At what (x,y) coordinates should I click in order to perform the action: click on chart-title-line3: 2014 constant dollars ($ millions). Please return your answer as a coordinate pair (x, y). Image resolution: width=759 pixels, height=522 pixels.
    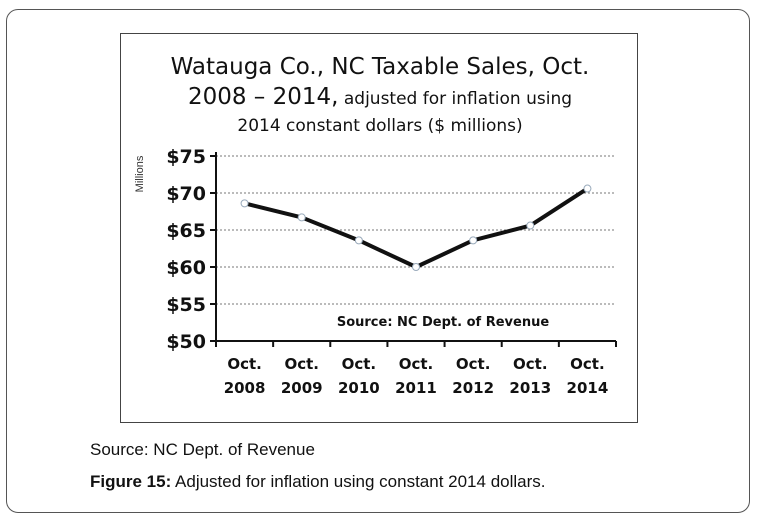
    Looking at the image, I should click on (379, 126).